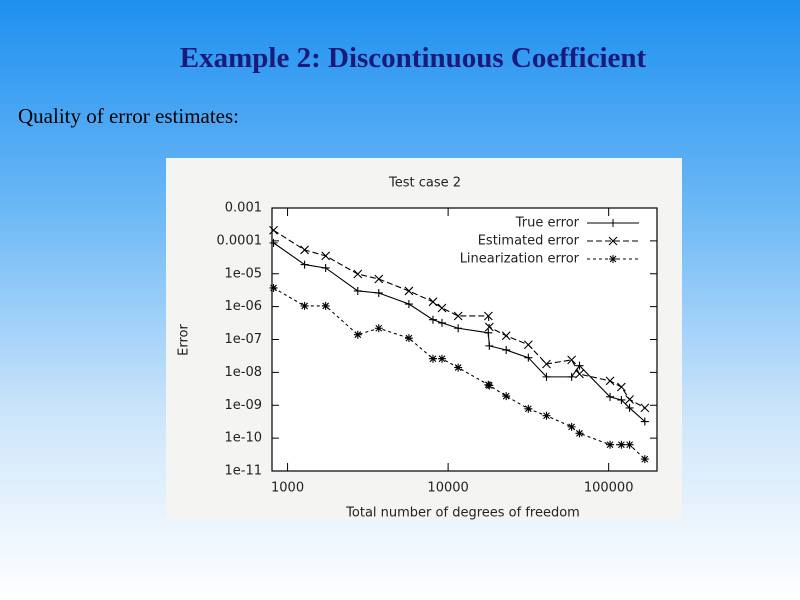  What do you see at coordinates (413, 58) in the screenshot?
I see `slide-title: Example 2: Discontinuous Coefficient` at bounding box center [413, 58].